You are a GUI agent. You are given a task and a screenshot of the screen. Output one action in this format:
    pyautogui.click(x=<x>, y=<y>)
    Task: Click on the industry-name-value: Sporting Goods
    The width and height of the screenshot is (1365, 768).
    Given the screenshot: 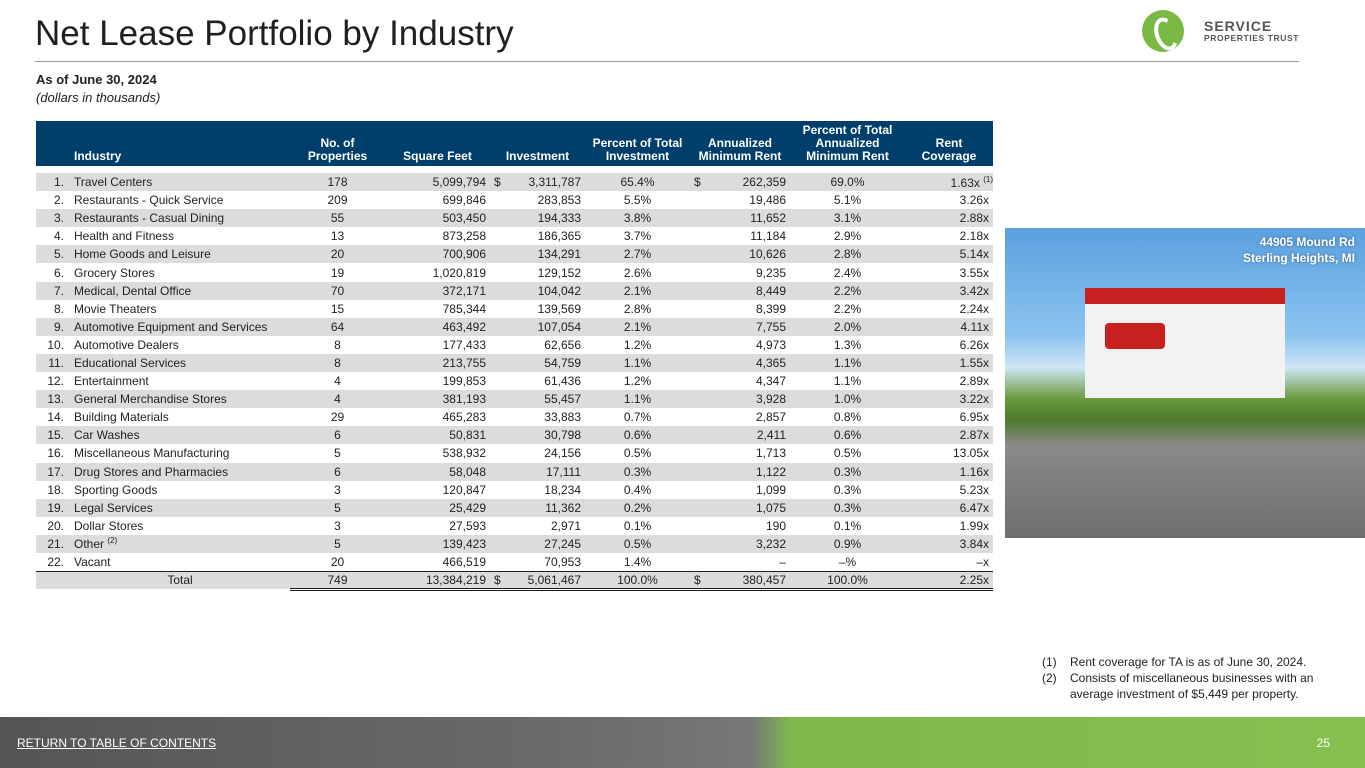 What is the action you would take?
    pyautogui.click(x=116, y=489)
    